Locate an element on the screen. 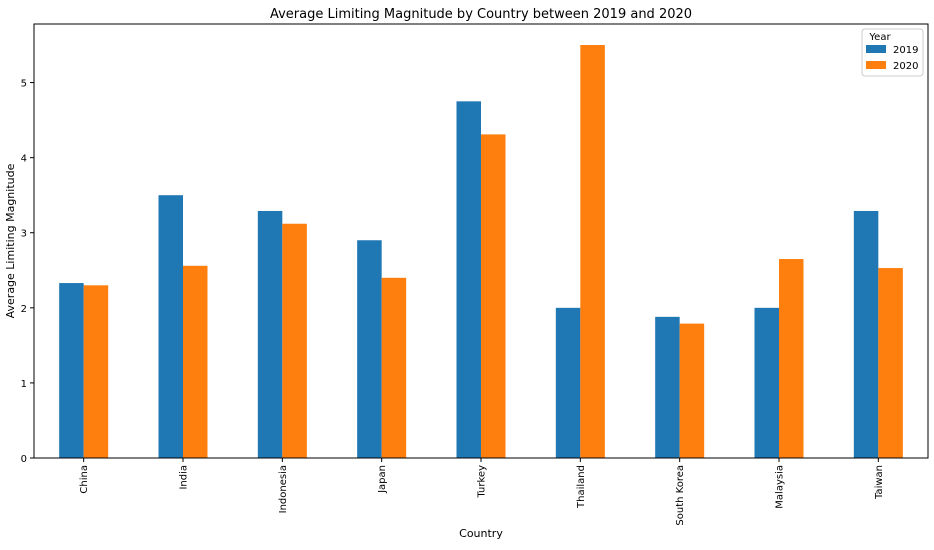 Image resolution: width=934 pixels, height=550 pixels. bar-japan-2019 is located at coordinates (369, 349).